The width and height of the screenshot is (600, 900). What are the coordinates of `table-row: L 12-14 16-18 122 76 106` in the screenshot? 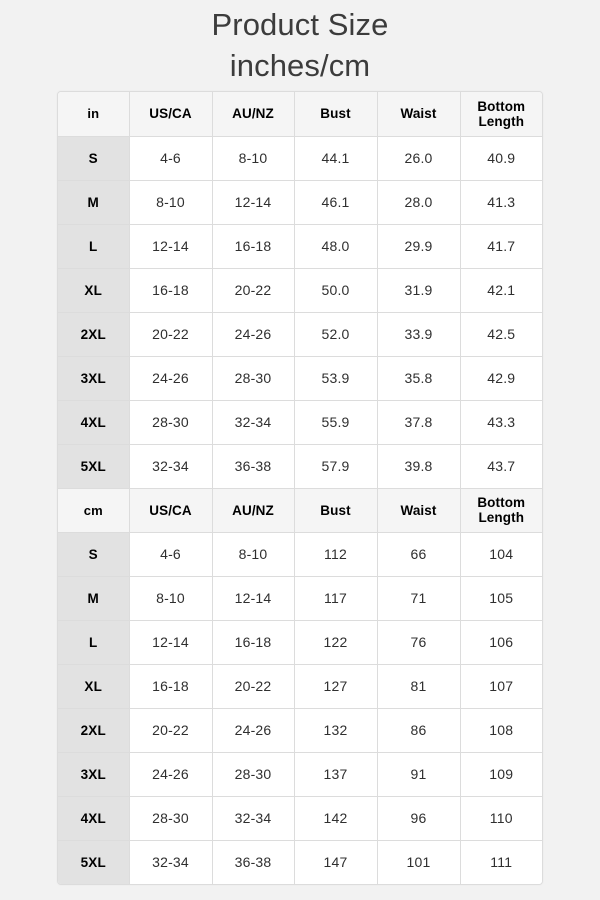 It's located at (300, 642).